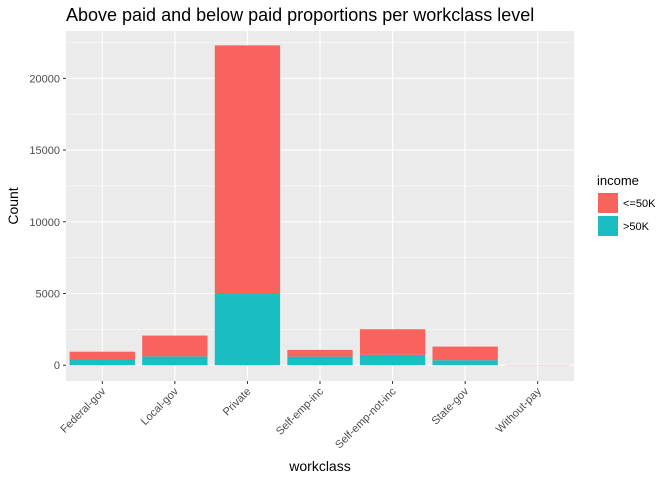 Image resolution: width=672 pixels, height=480 pixels. Describe the element at coordinates (247, 170) in the screenshot. I see `bar-private-le50k` at that location.